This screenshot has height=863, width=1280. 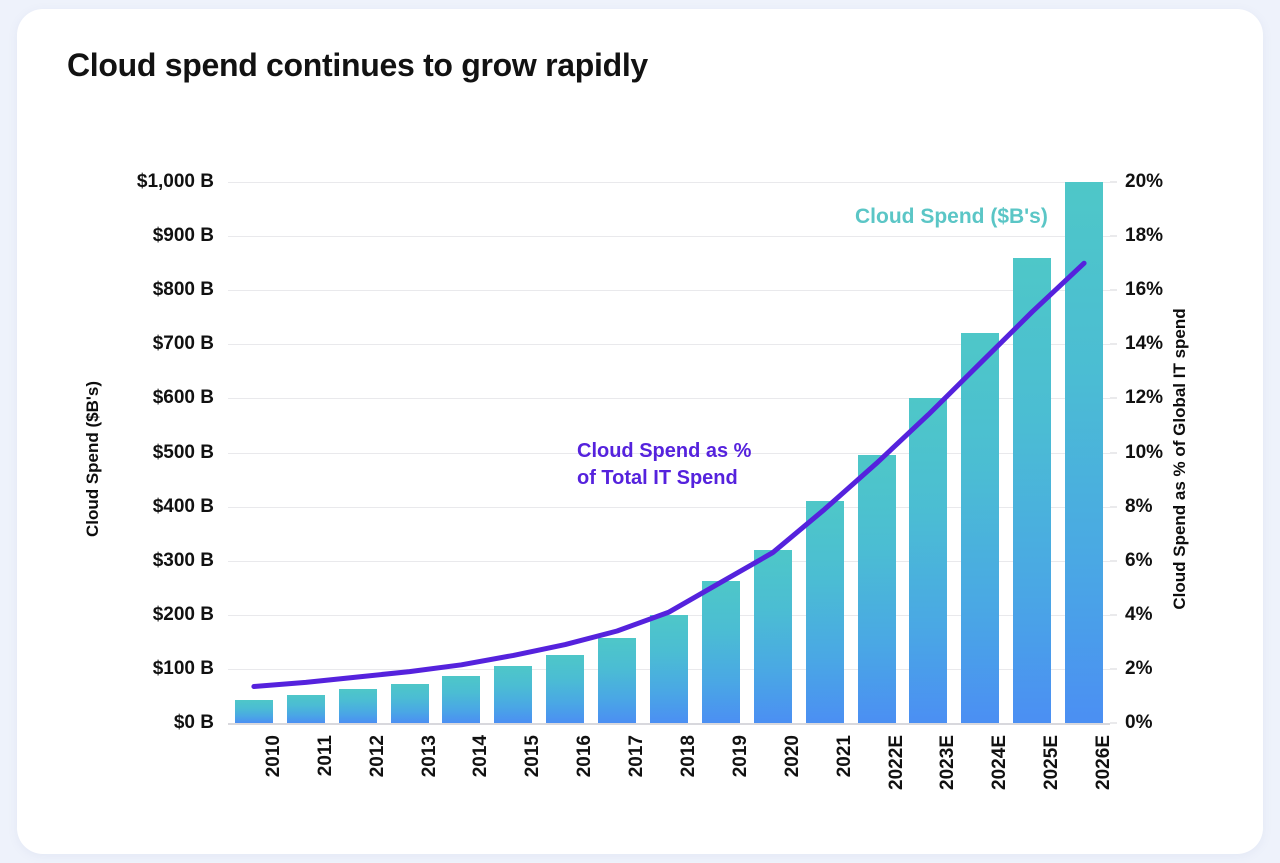 What do you see at coordinates (657, 478) in the screenshot?
I see `line-series-label-line2: of Total IT Spend` at bounding box center [657, 478].